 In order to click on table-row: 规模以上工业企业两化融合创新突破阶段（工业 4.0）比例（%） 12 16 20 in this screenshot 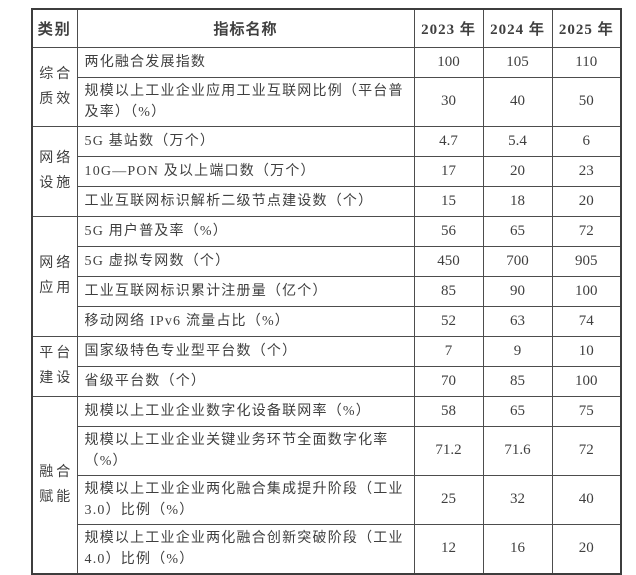, I will do `click(327, 548)`.